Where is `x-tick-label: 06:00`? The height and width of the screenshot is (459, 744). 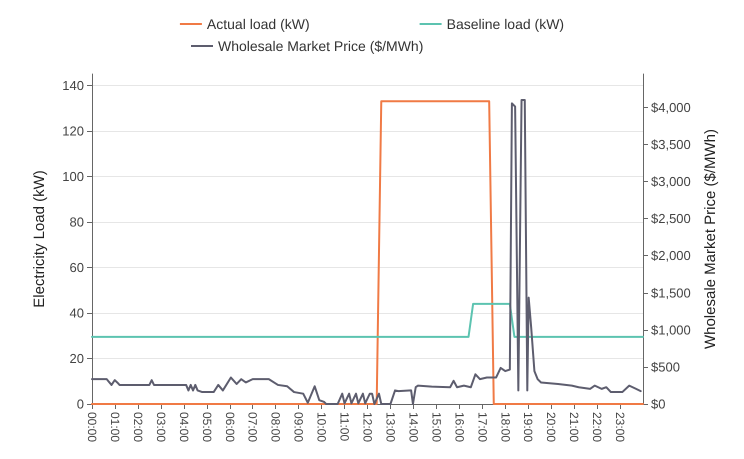
x-tick-label: 06:00 is located at coordinates (229, 427).